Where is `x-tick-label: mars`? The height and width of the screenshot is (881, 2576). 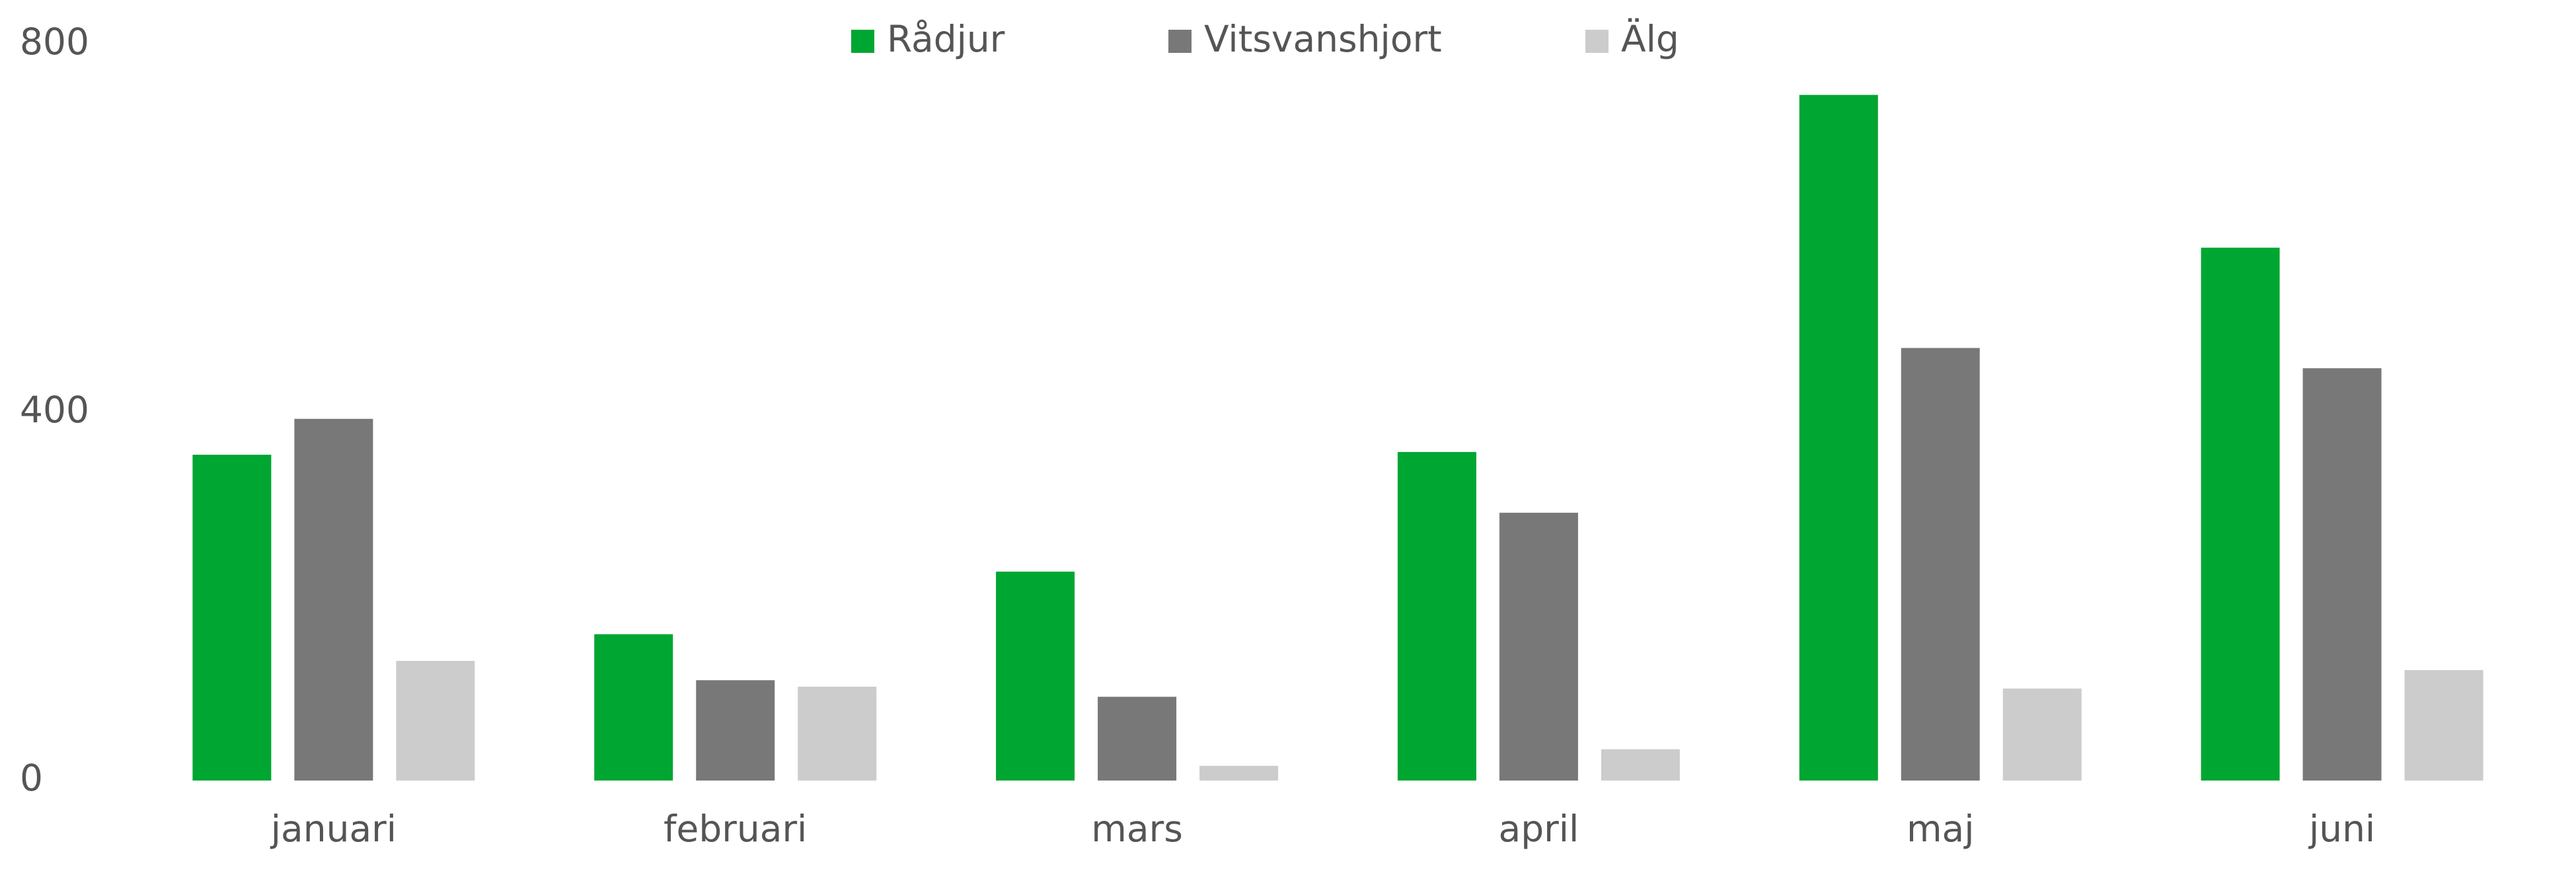
x-tick-label: mars is located at coordinates (1137, 829).